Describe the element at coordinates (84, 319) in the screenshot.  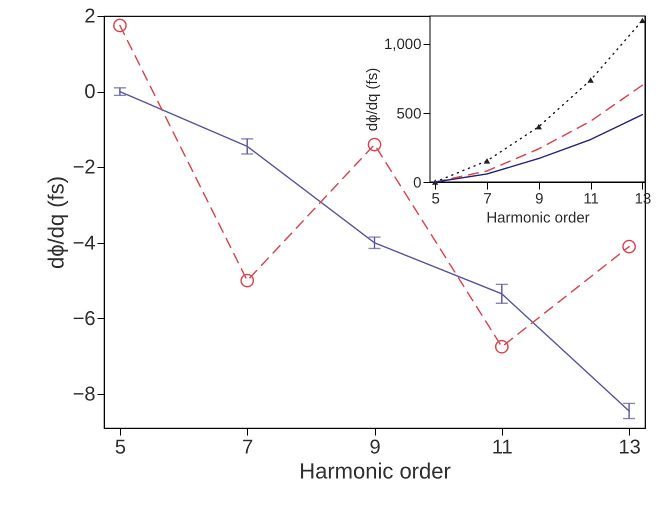
I see `y-tick-label: −6` at that location.